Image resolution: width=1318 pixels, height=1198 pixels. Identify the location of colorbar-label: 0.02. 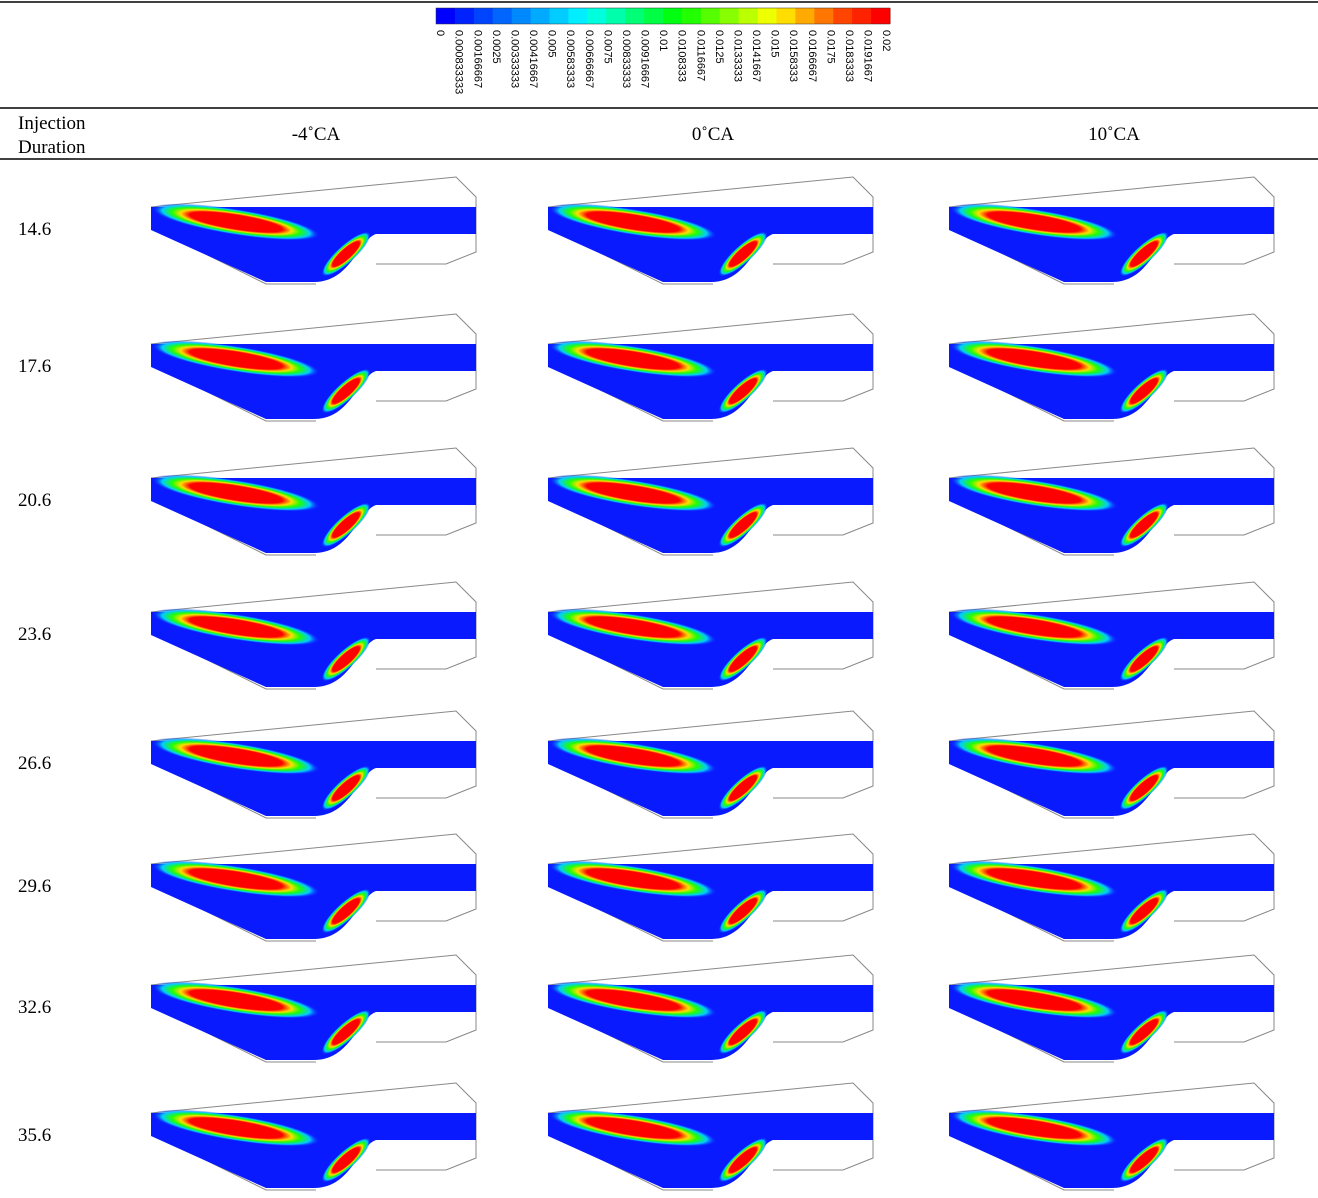
(886, 40).